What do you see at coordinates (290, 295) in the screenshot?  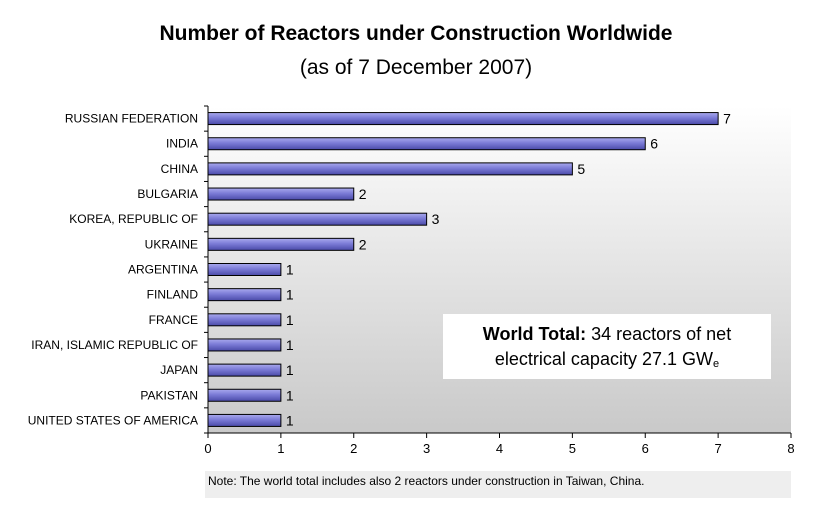 I see `value-label-7: 1` at bounding box center [290, 295].